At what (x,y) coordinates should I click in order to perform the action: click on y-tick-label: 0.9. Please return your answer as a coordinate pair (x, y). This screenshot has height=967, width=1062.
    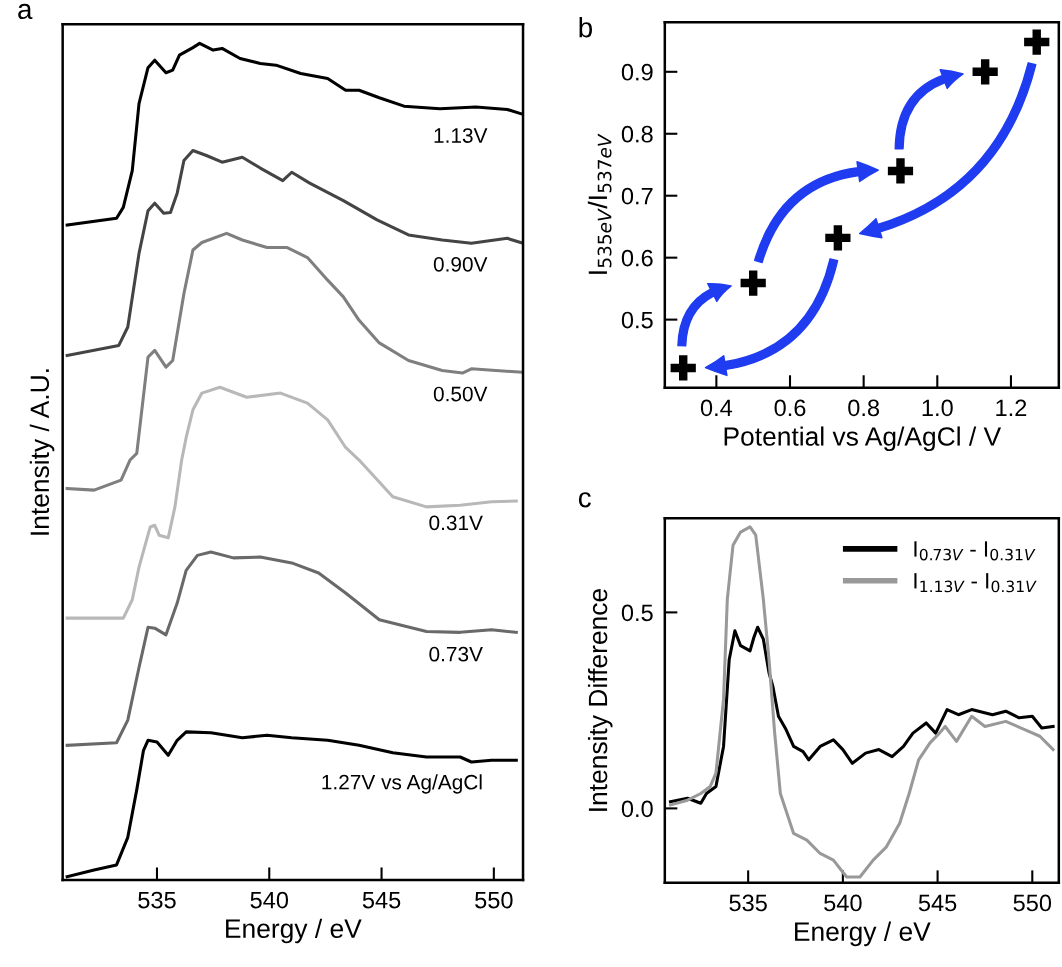
    Looking at the image, I should click on (637, 72).